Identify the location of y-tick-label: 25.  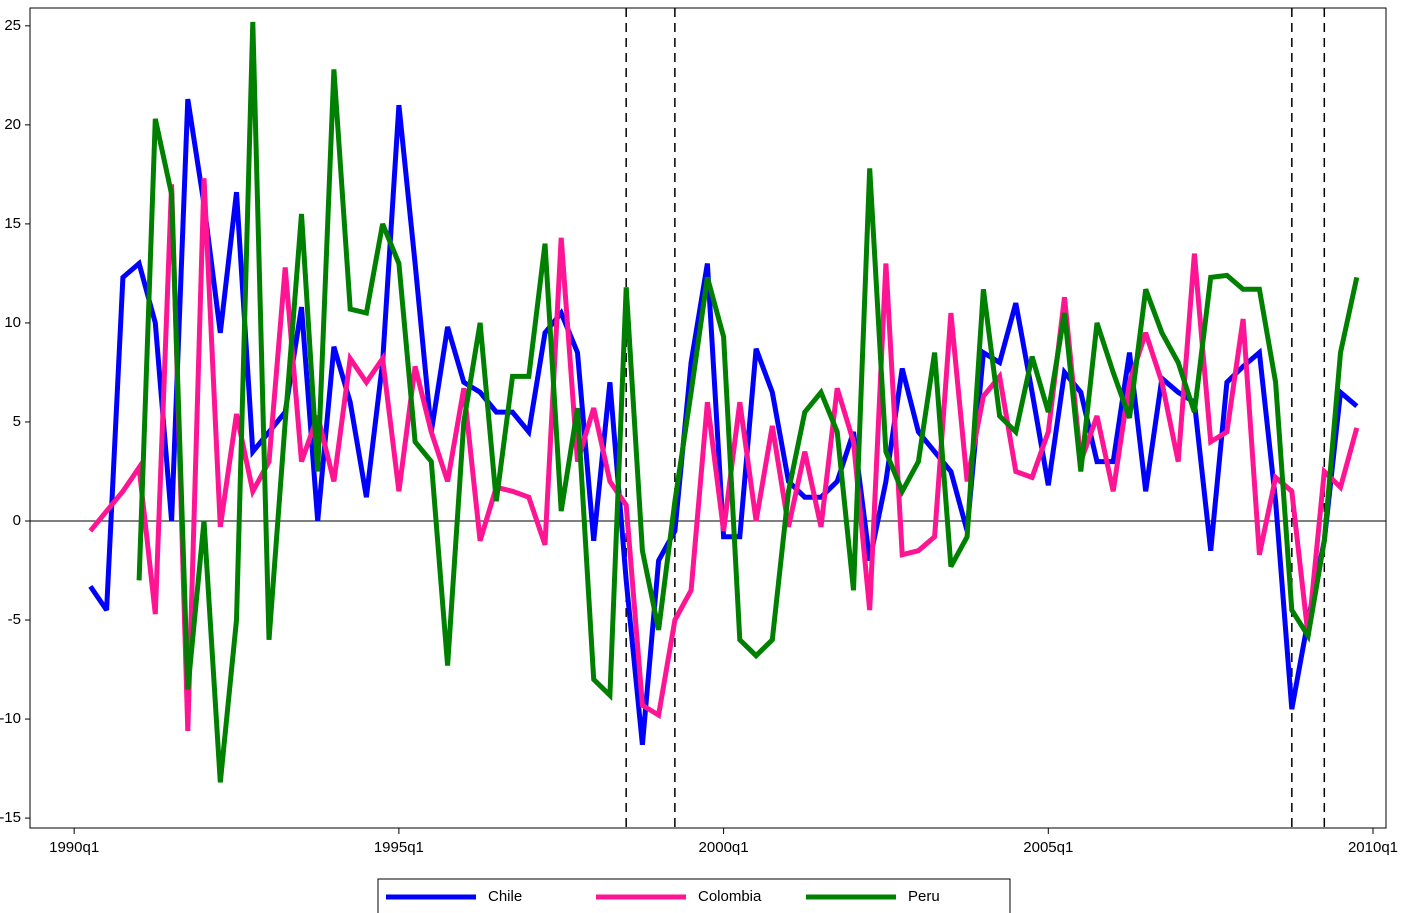
(12, 25).